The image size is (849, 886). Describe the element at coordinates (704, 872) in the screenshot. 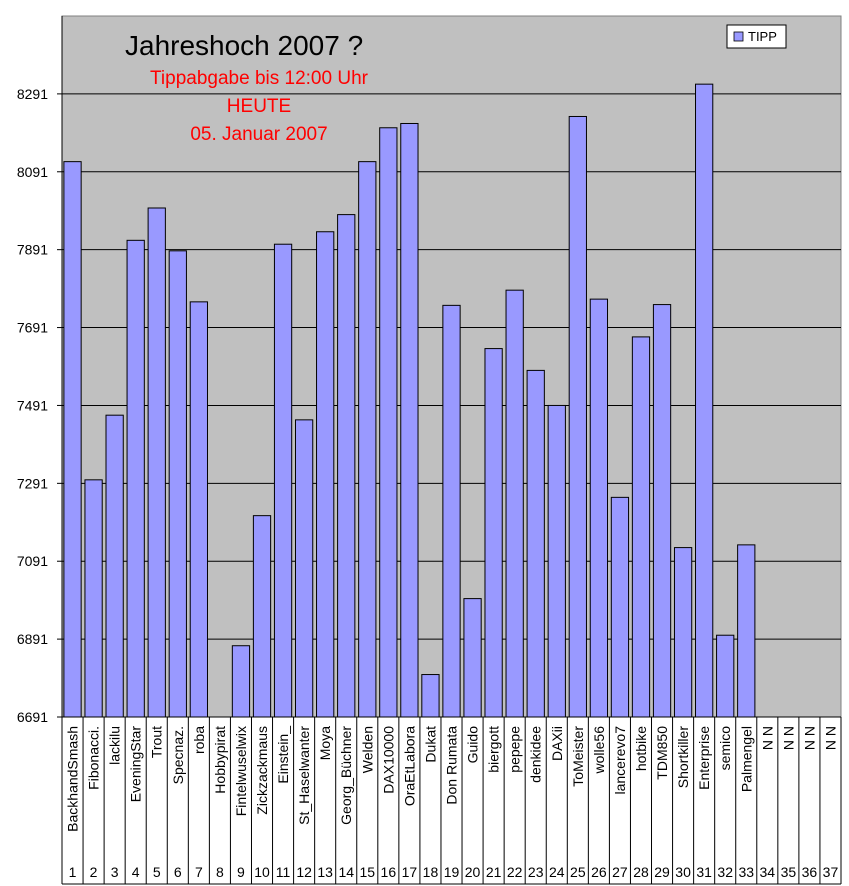

I see `x-category-number: 31` at that location.